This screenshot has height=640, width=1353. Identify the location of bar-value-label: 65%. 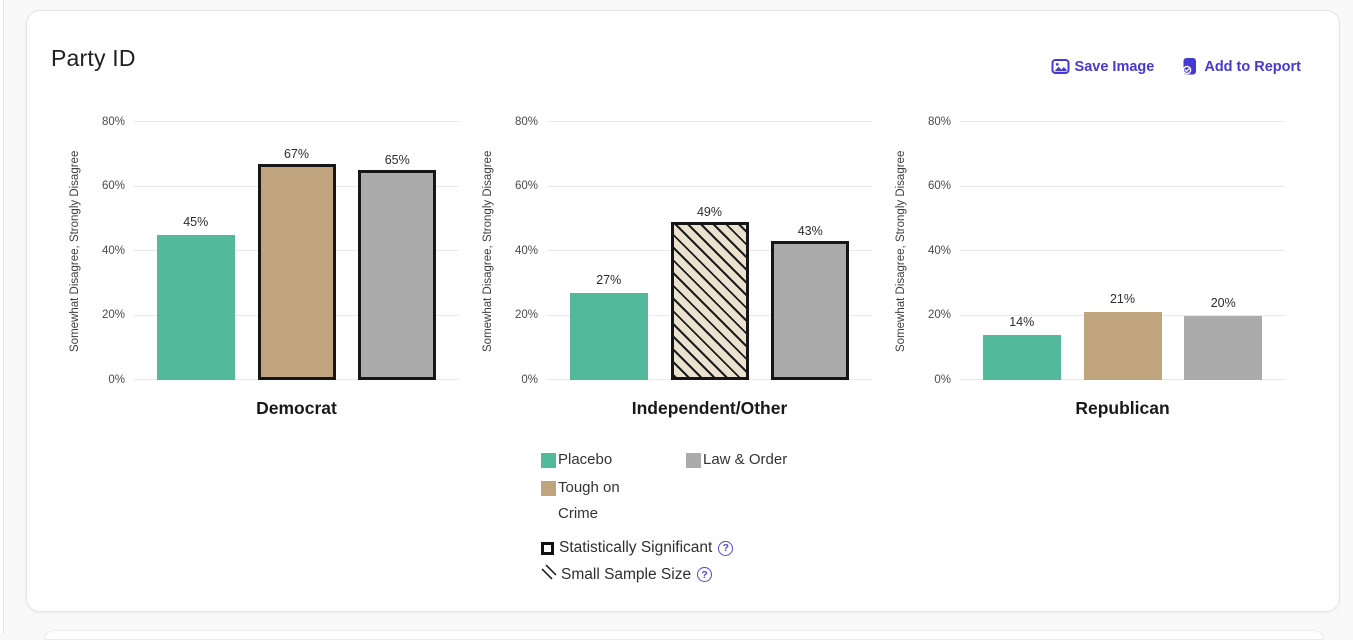
(397, 160).